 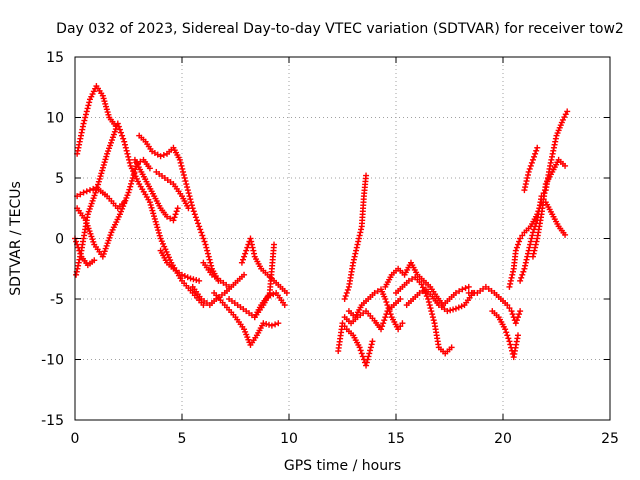 What do you see at coordinates (52, 361) in the screenshot?
I see `y-tick-label: -10` at bounding box center [52, 361].